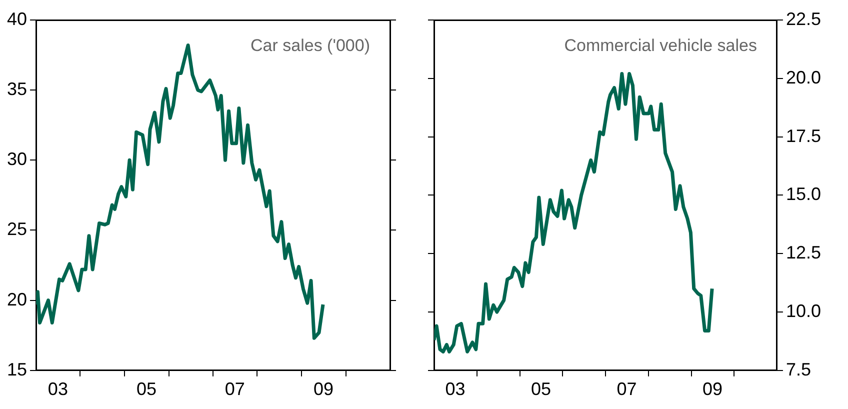  What do you see at coordinates (17, 89) in the screenshot?
I see `y-tick-label: 35` at bounding box center [17, 89].